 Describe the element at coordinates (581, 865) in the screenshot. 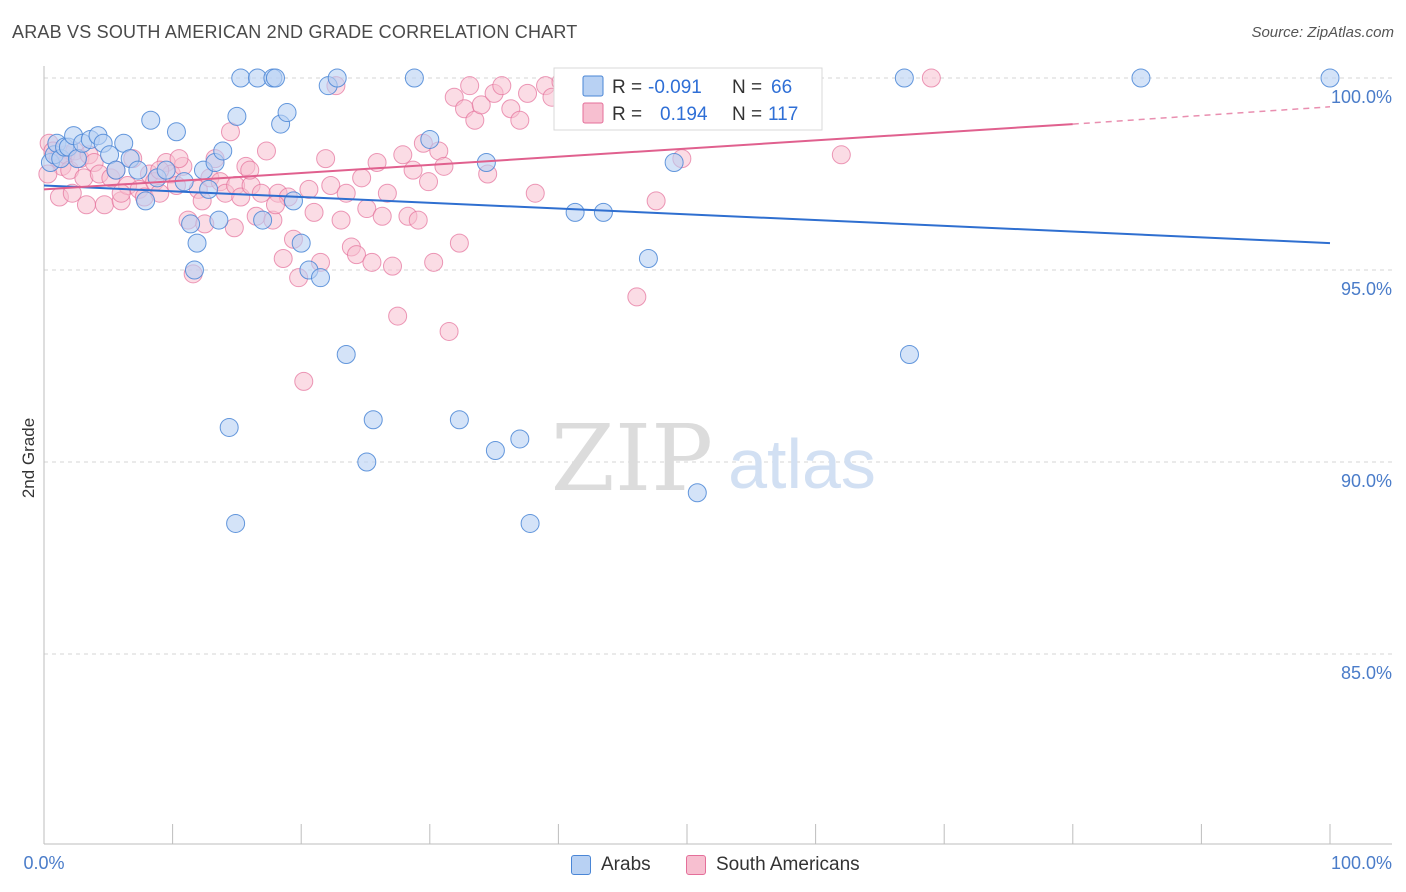

I see `arabs-swatch` at that location.